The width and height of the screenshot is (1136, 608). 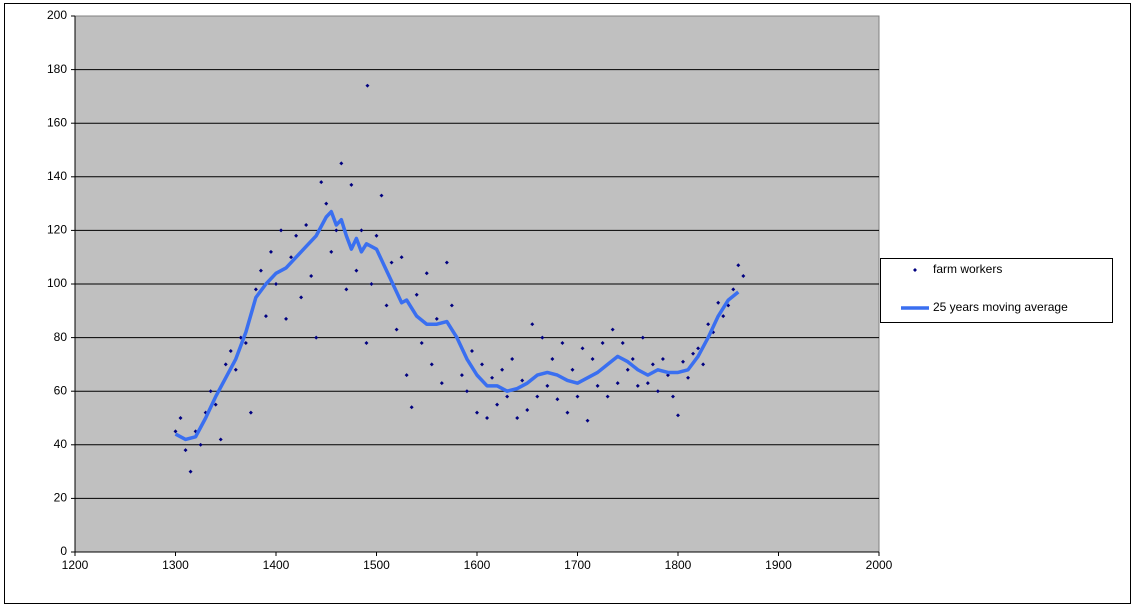 I want to click on legend-label: 25 years moving average, so click(x=1000, y=307).